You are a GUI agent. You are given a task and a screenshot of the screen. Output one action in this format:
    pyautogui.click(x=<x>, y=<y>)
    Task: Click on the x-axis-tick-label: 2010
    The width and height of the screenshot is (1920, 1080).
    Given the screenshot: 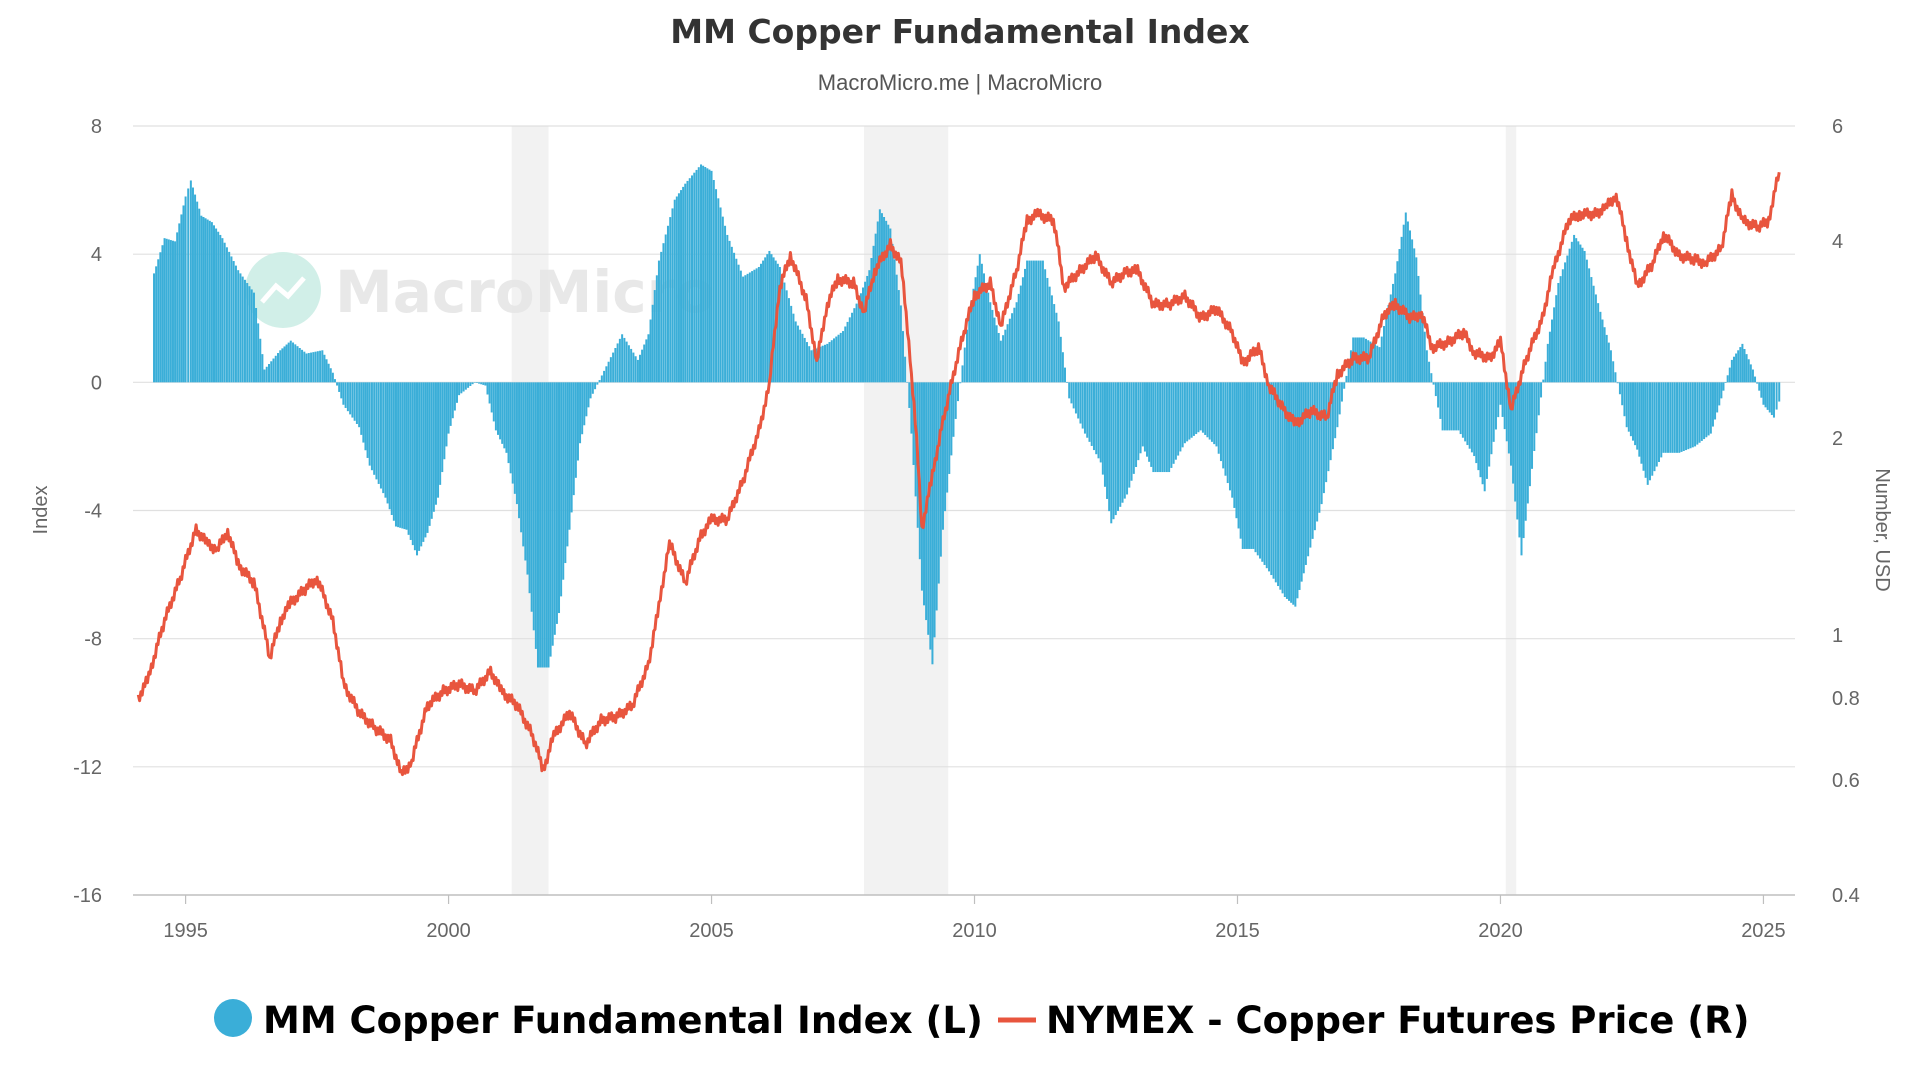 What is the action you would take?
    pyautogui.click(x=974, y=931)
    